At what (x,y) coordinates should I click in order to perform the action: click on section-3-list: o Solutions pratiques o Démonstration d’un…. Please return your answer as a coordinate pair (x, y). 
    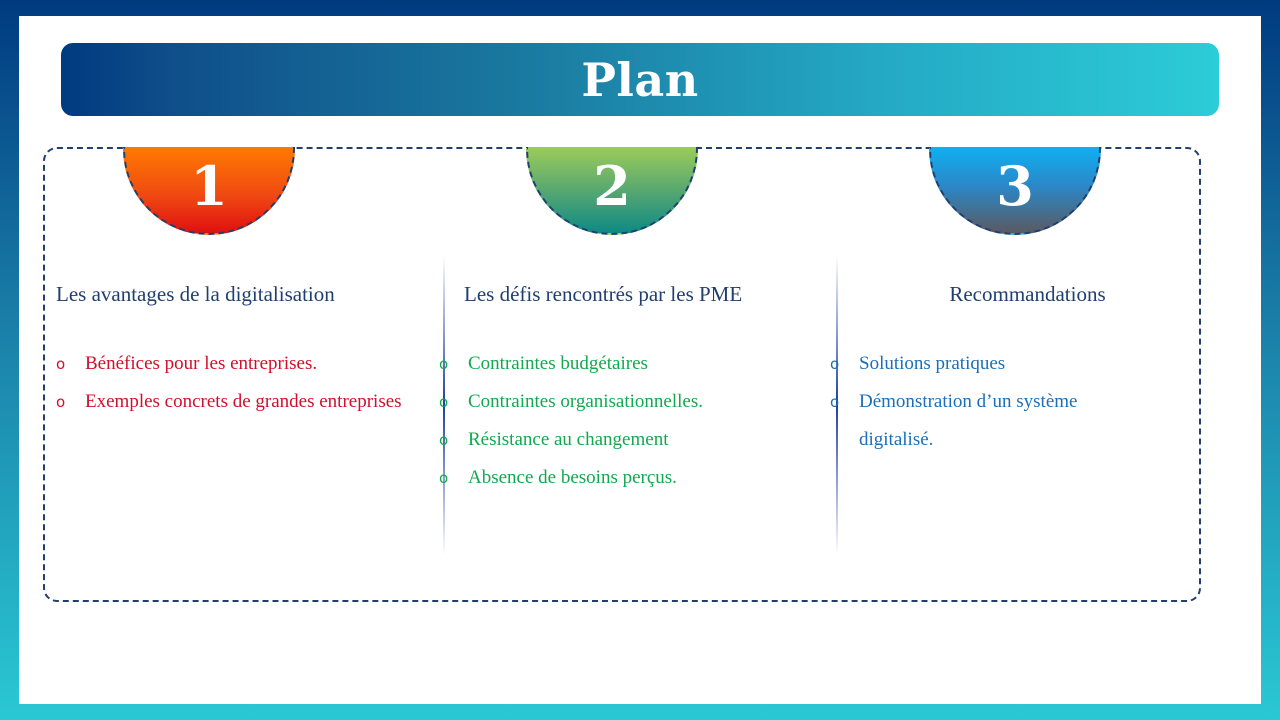
    Looking at the image, I should click on (980, 402).